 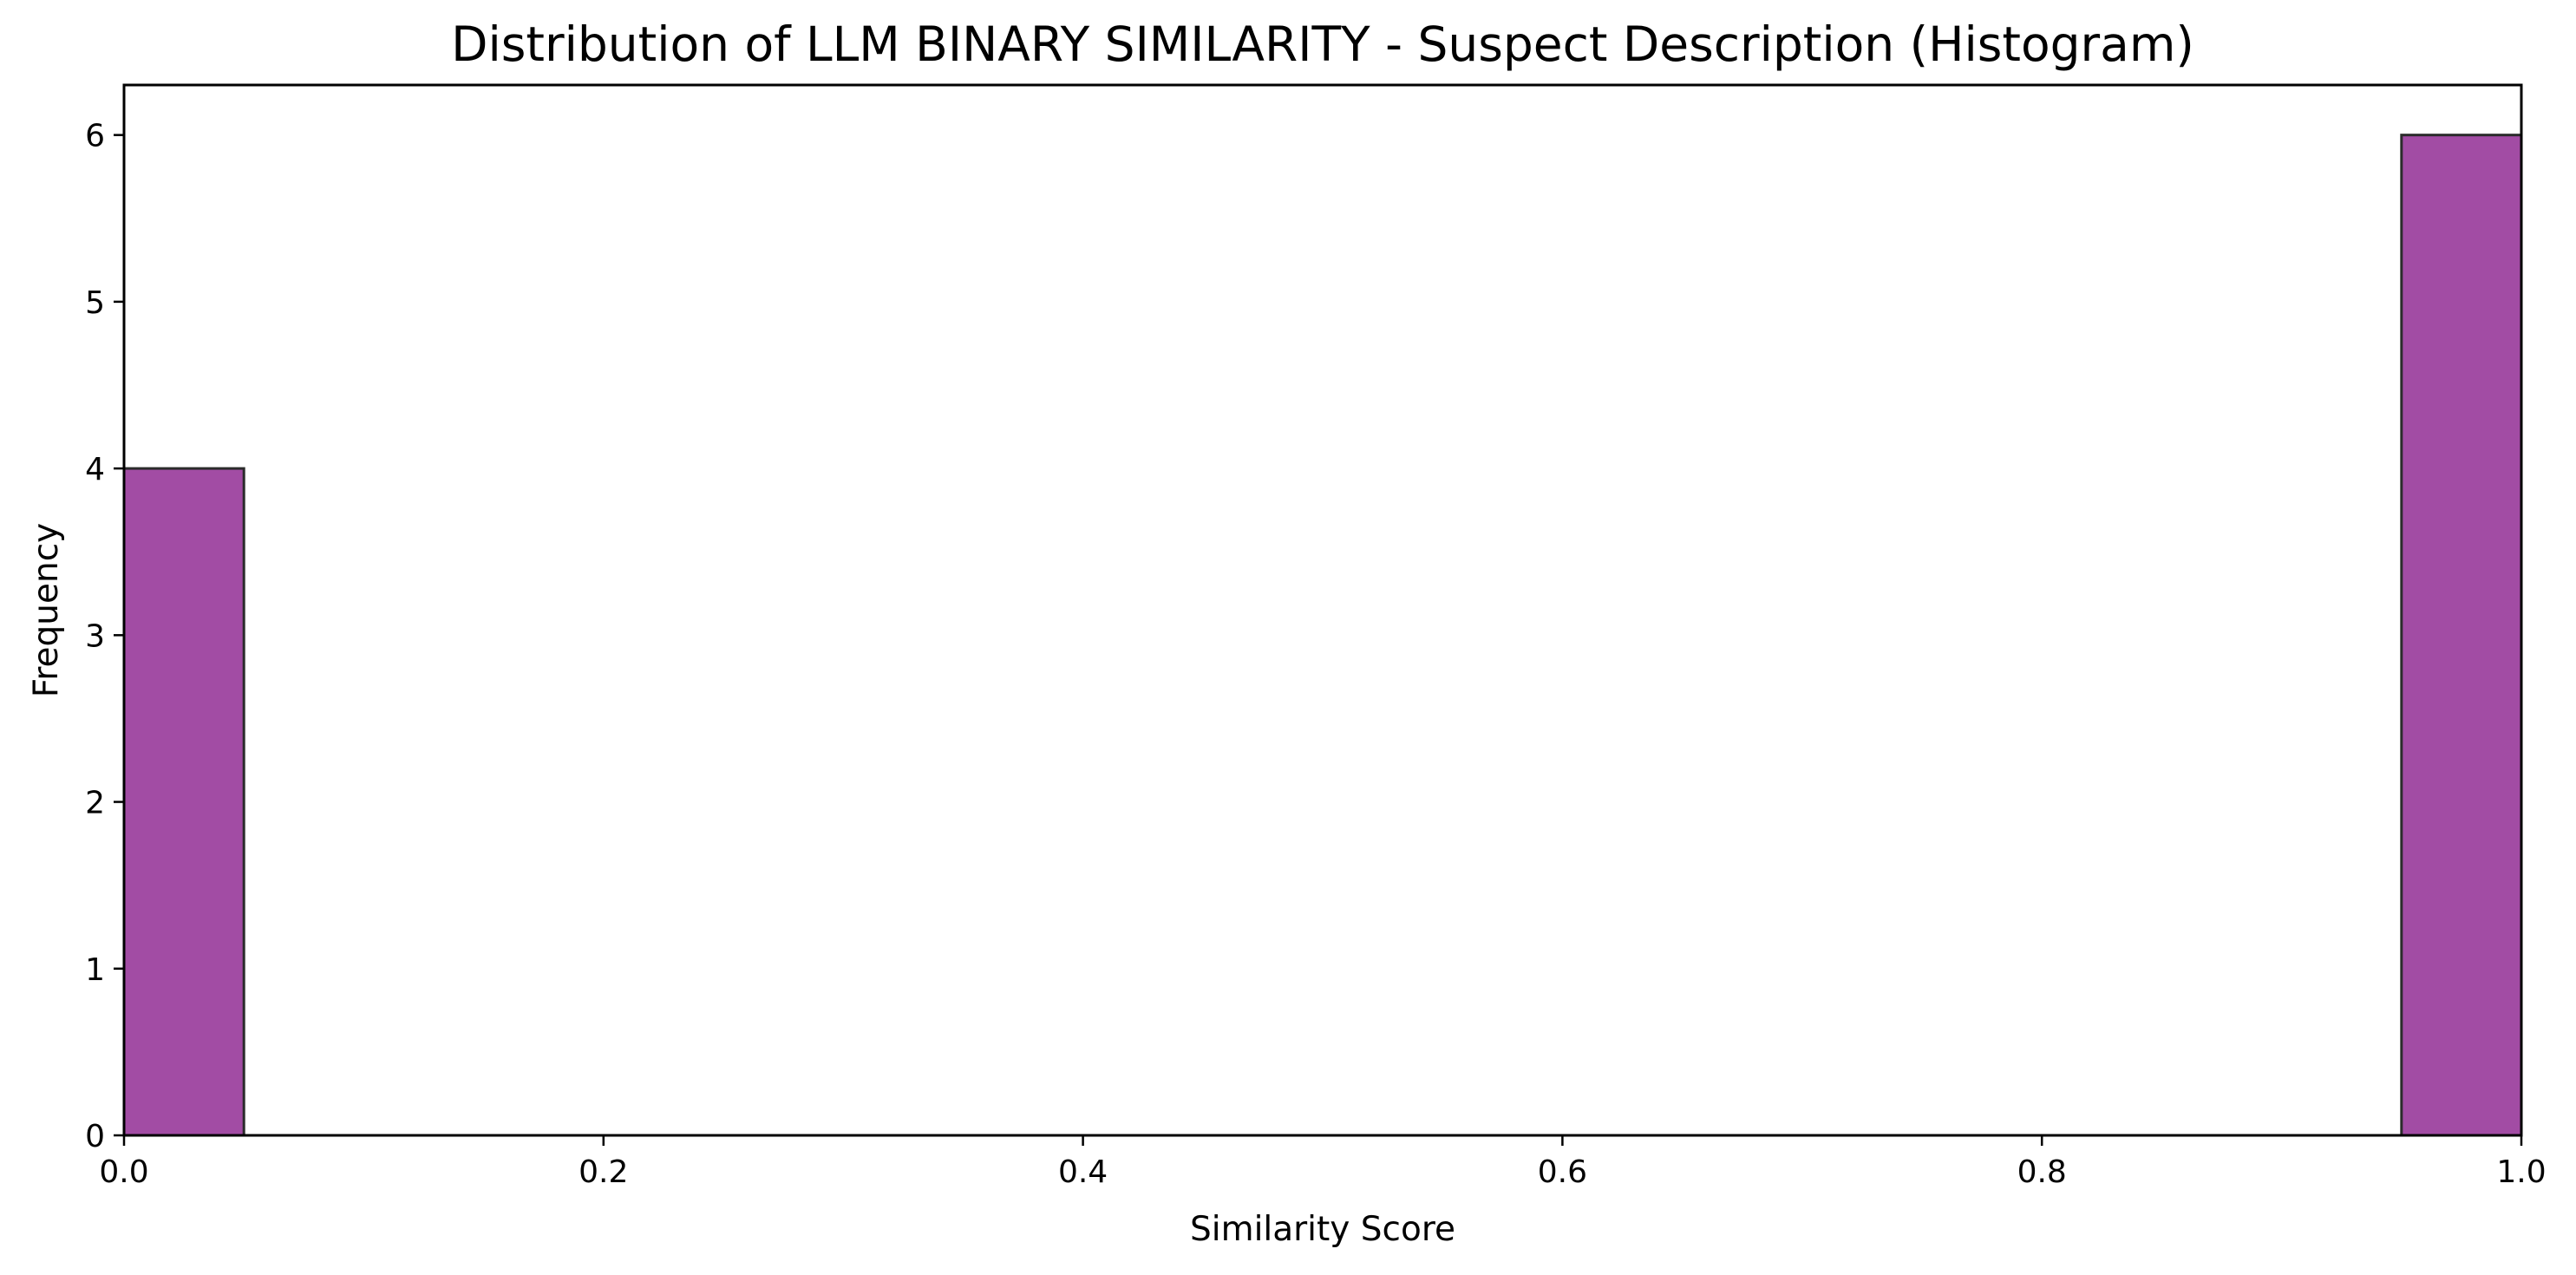 What do you see at coordinates (1323, 1162) in the screenshot?
I see `x-axis-ticks: 0.0 0.2 0.4 0.6 0.8 1.0` at bounding box center [1323, 1162].